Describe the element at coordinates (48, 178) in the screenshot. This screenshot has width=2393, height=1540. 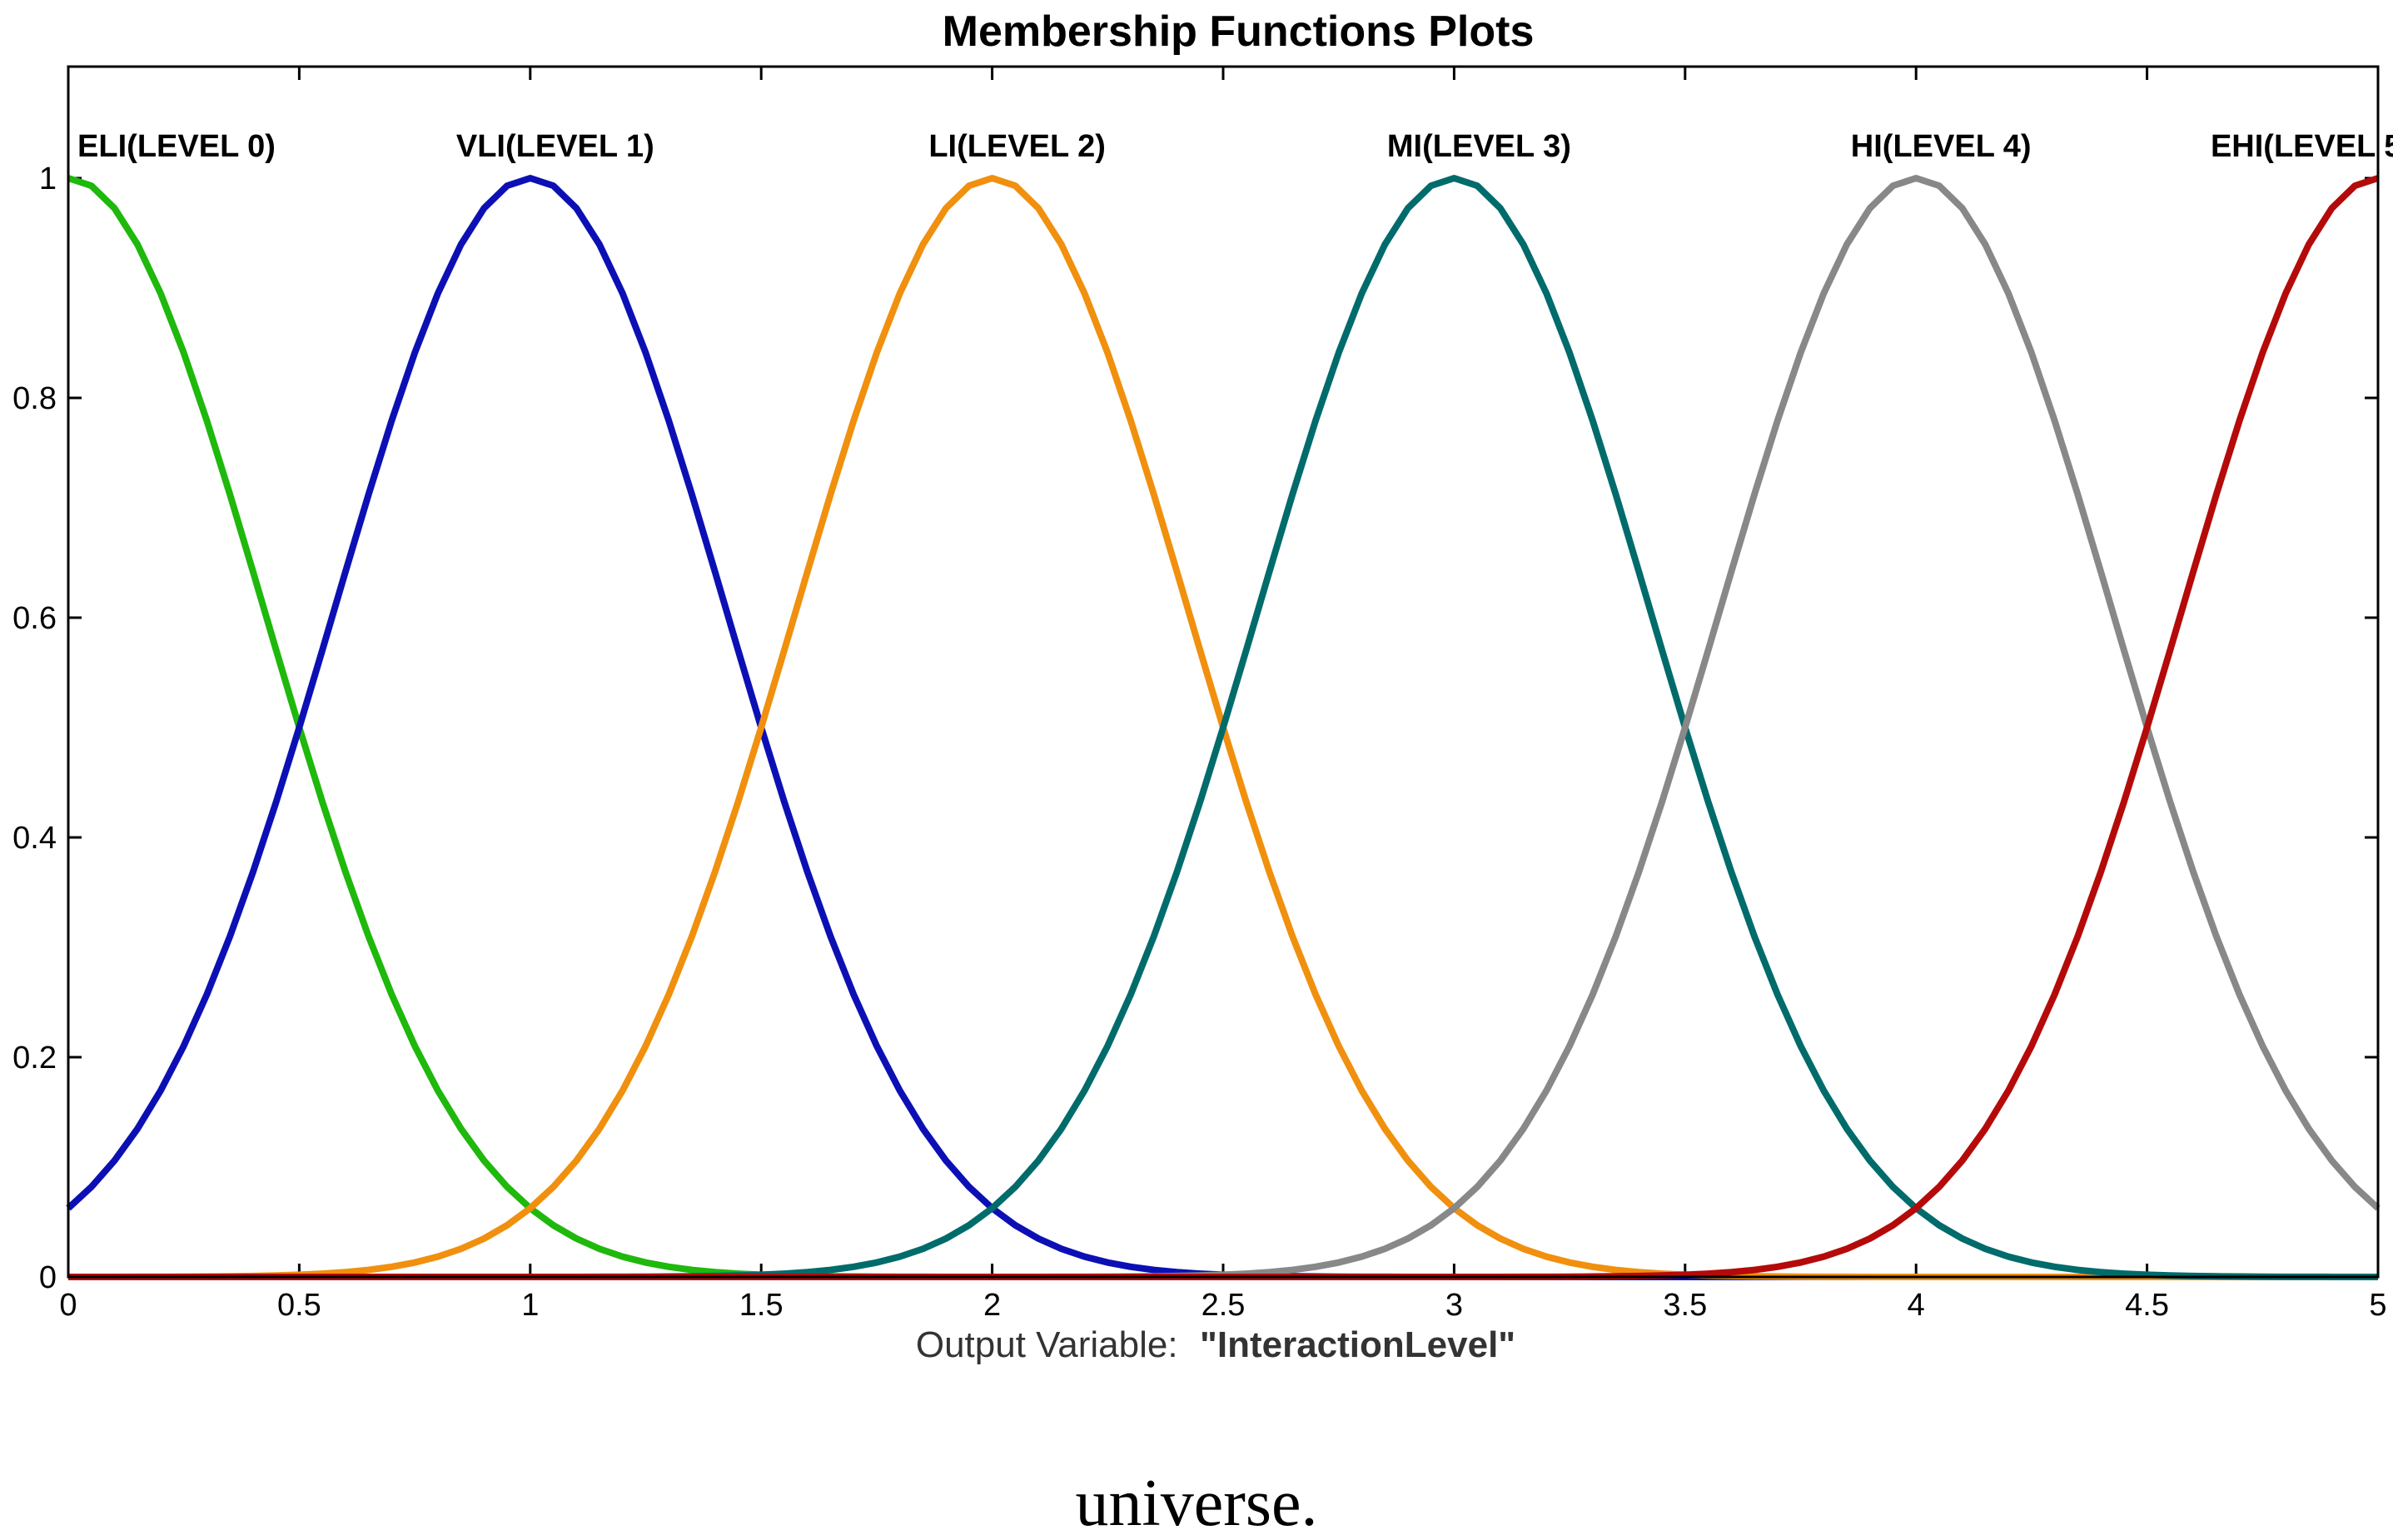
I see `y-tick-label: 1` at that location.